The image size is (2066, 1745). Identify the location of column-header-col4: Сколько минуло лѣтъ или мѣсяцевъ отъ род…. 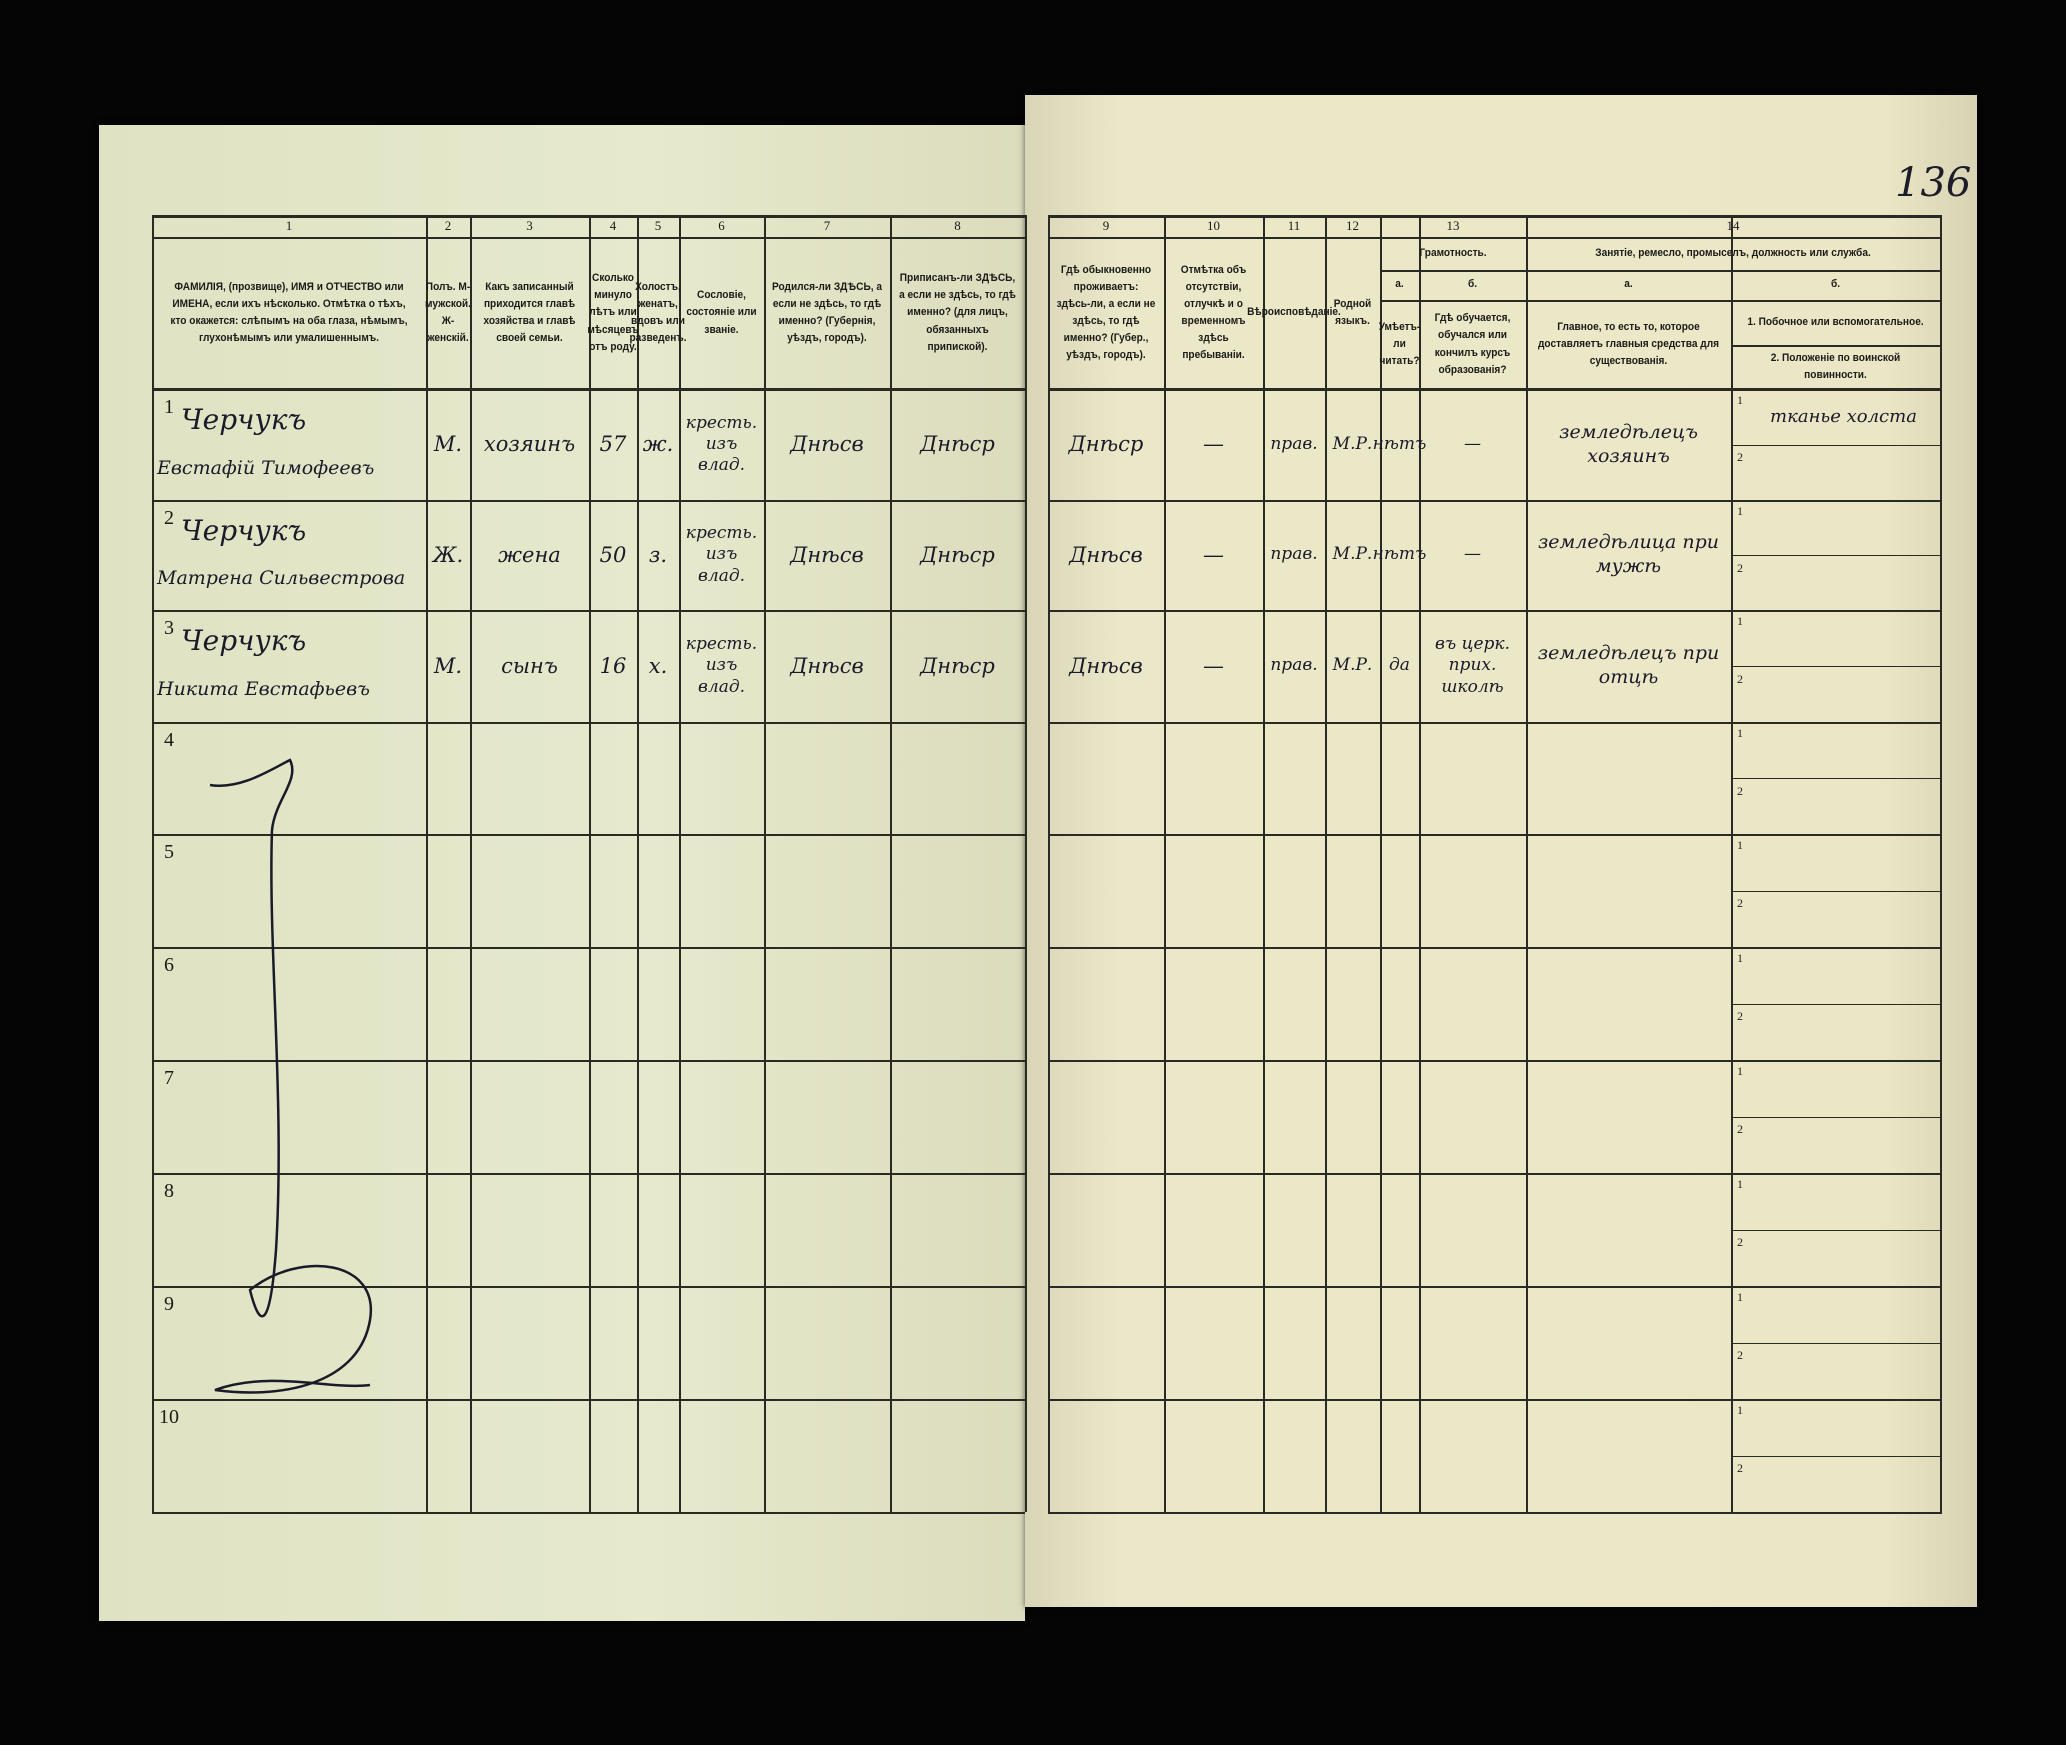
(613, 312).